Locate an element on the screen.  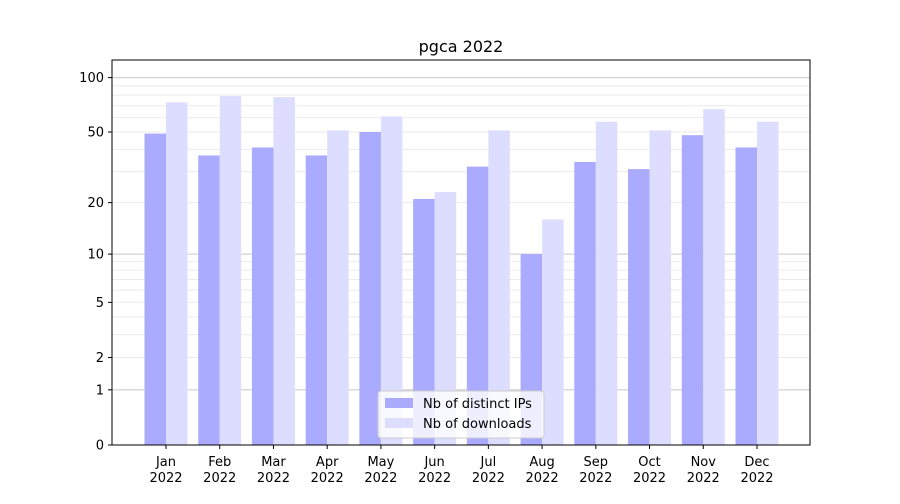
y-tick-label: 20 is located at coordinates (95, 203).